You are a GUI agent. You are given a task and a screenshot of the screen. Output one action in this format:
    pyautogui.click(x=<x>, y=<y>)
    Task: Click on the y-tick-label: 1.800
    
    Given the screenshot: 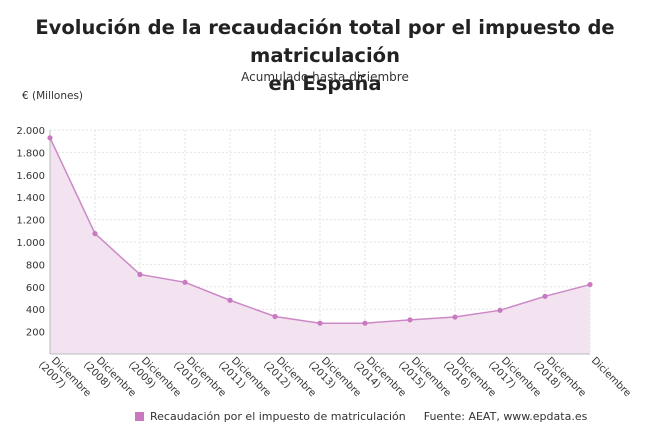 What is the action you would take?
    pyautogui.click(x=30, y=153)
    